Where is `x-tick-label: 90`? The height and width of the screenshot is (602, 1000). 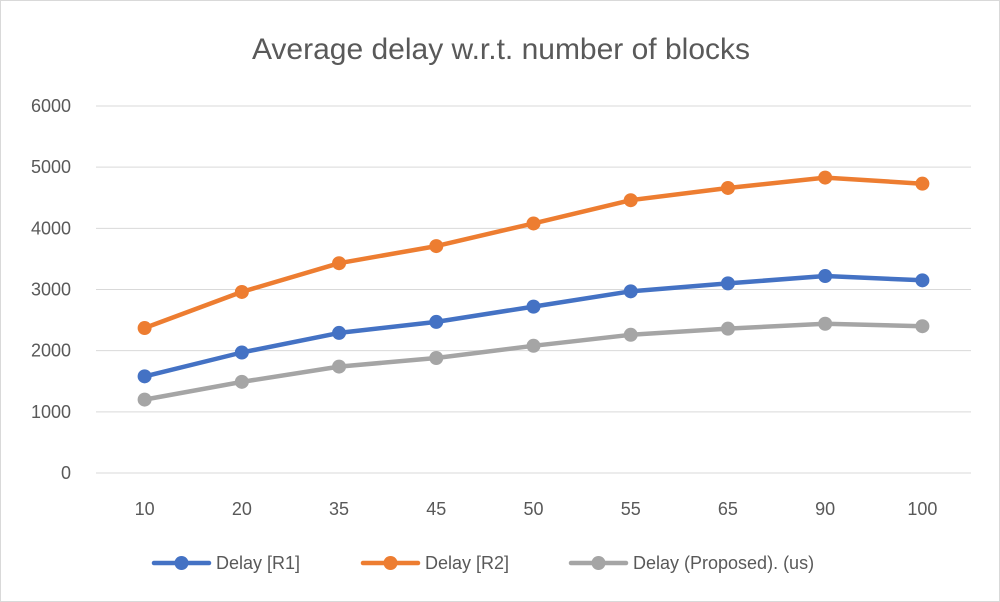 x-tick-label: 90 is located at coordinates (825, 509).